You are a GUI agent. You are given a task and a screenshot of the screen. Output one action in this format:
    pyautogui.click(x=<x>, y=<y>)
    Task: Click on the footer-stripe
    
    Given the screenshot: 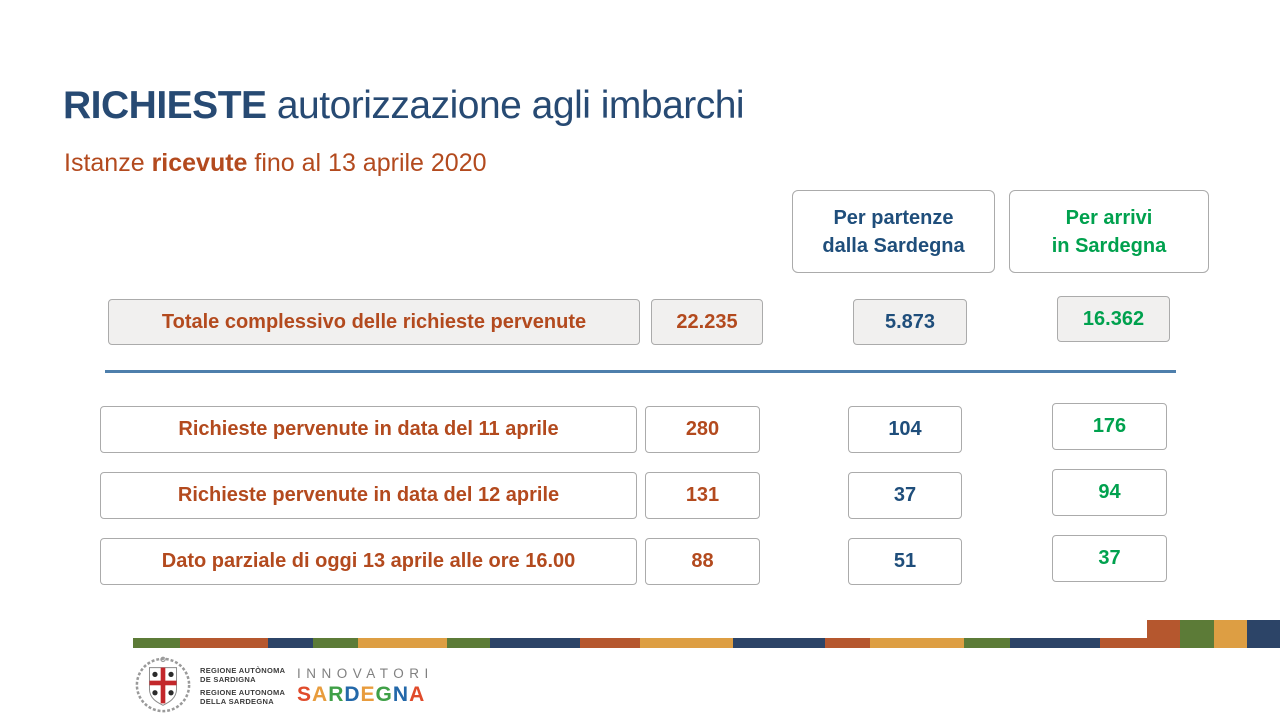 What is the action you would take?
    pyautogui.click(x=640, y=643)
    